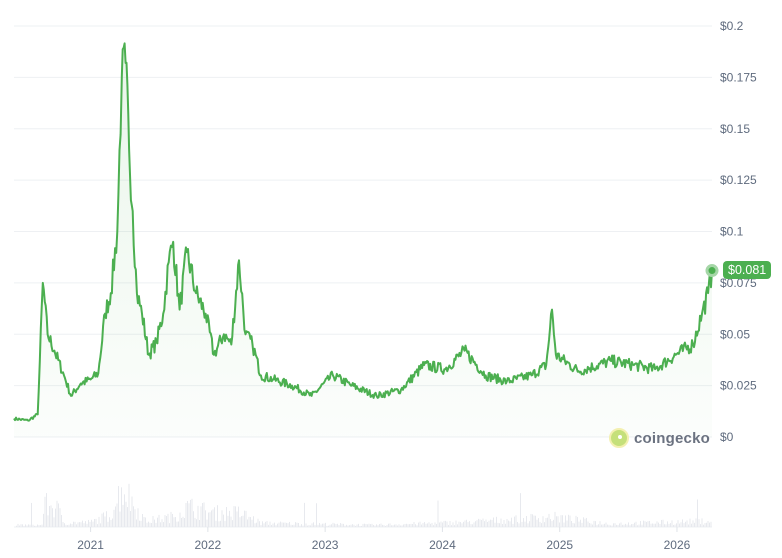 This screenshot has height=558, width=782. What do you see at coordinates (732, 232) in the screenshot?
I see `y-tick-label: $0.1` at bounding box center [732, 232].